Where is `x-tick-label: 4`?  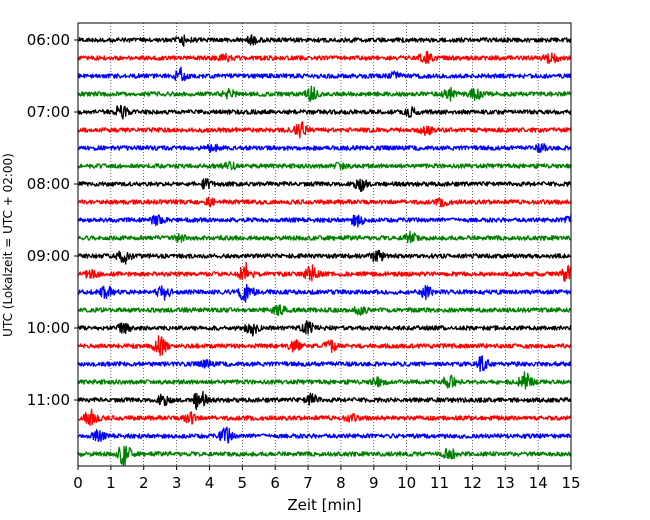
x-tick-label: 4 is located at coordinates (210, 483).